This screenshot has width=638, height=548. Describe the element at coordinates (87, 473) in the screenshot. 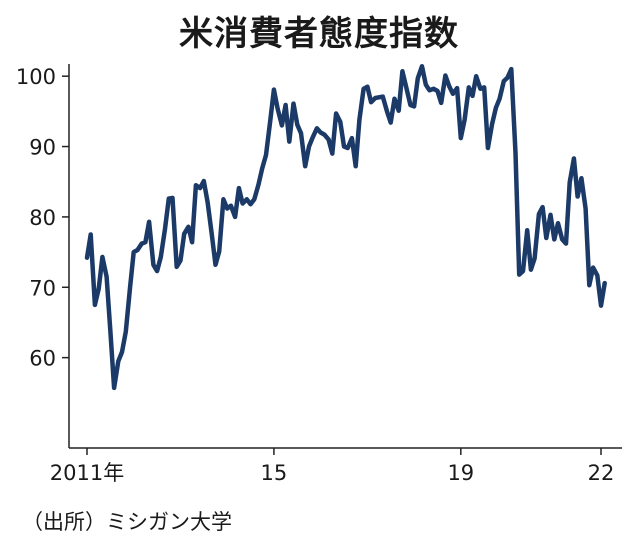

I see `x-tick-label: 2011年` at that location.